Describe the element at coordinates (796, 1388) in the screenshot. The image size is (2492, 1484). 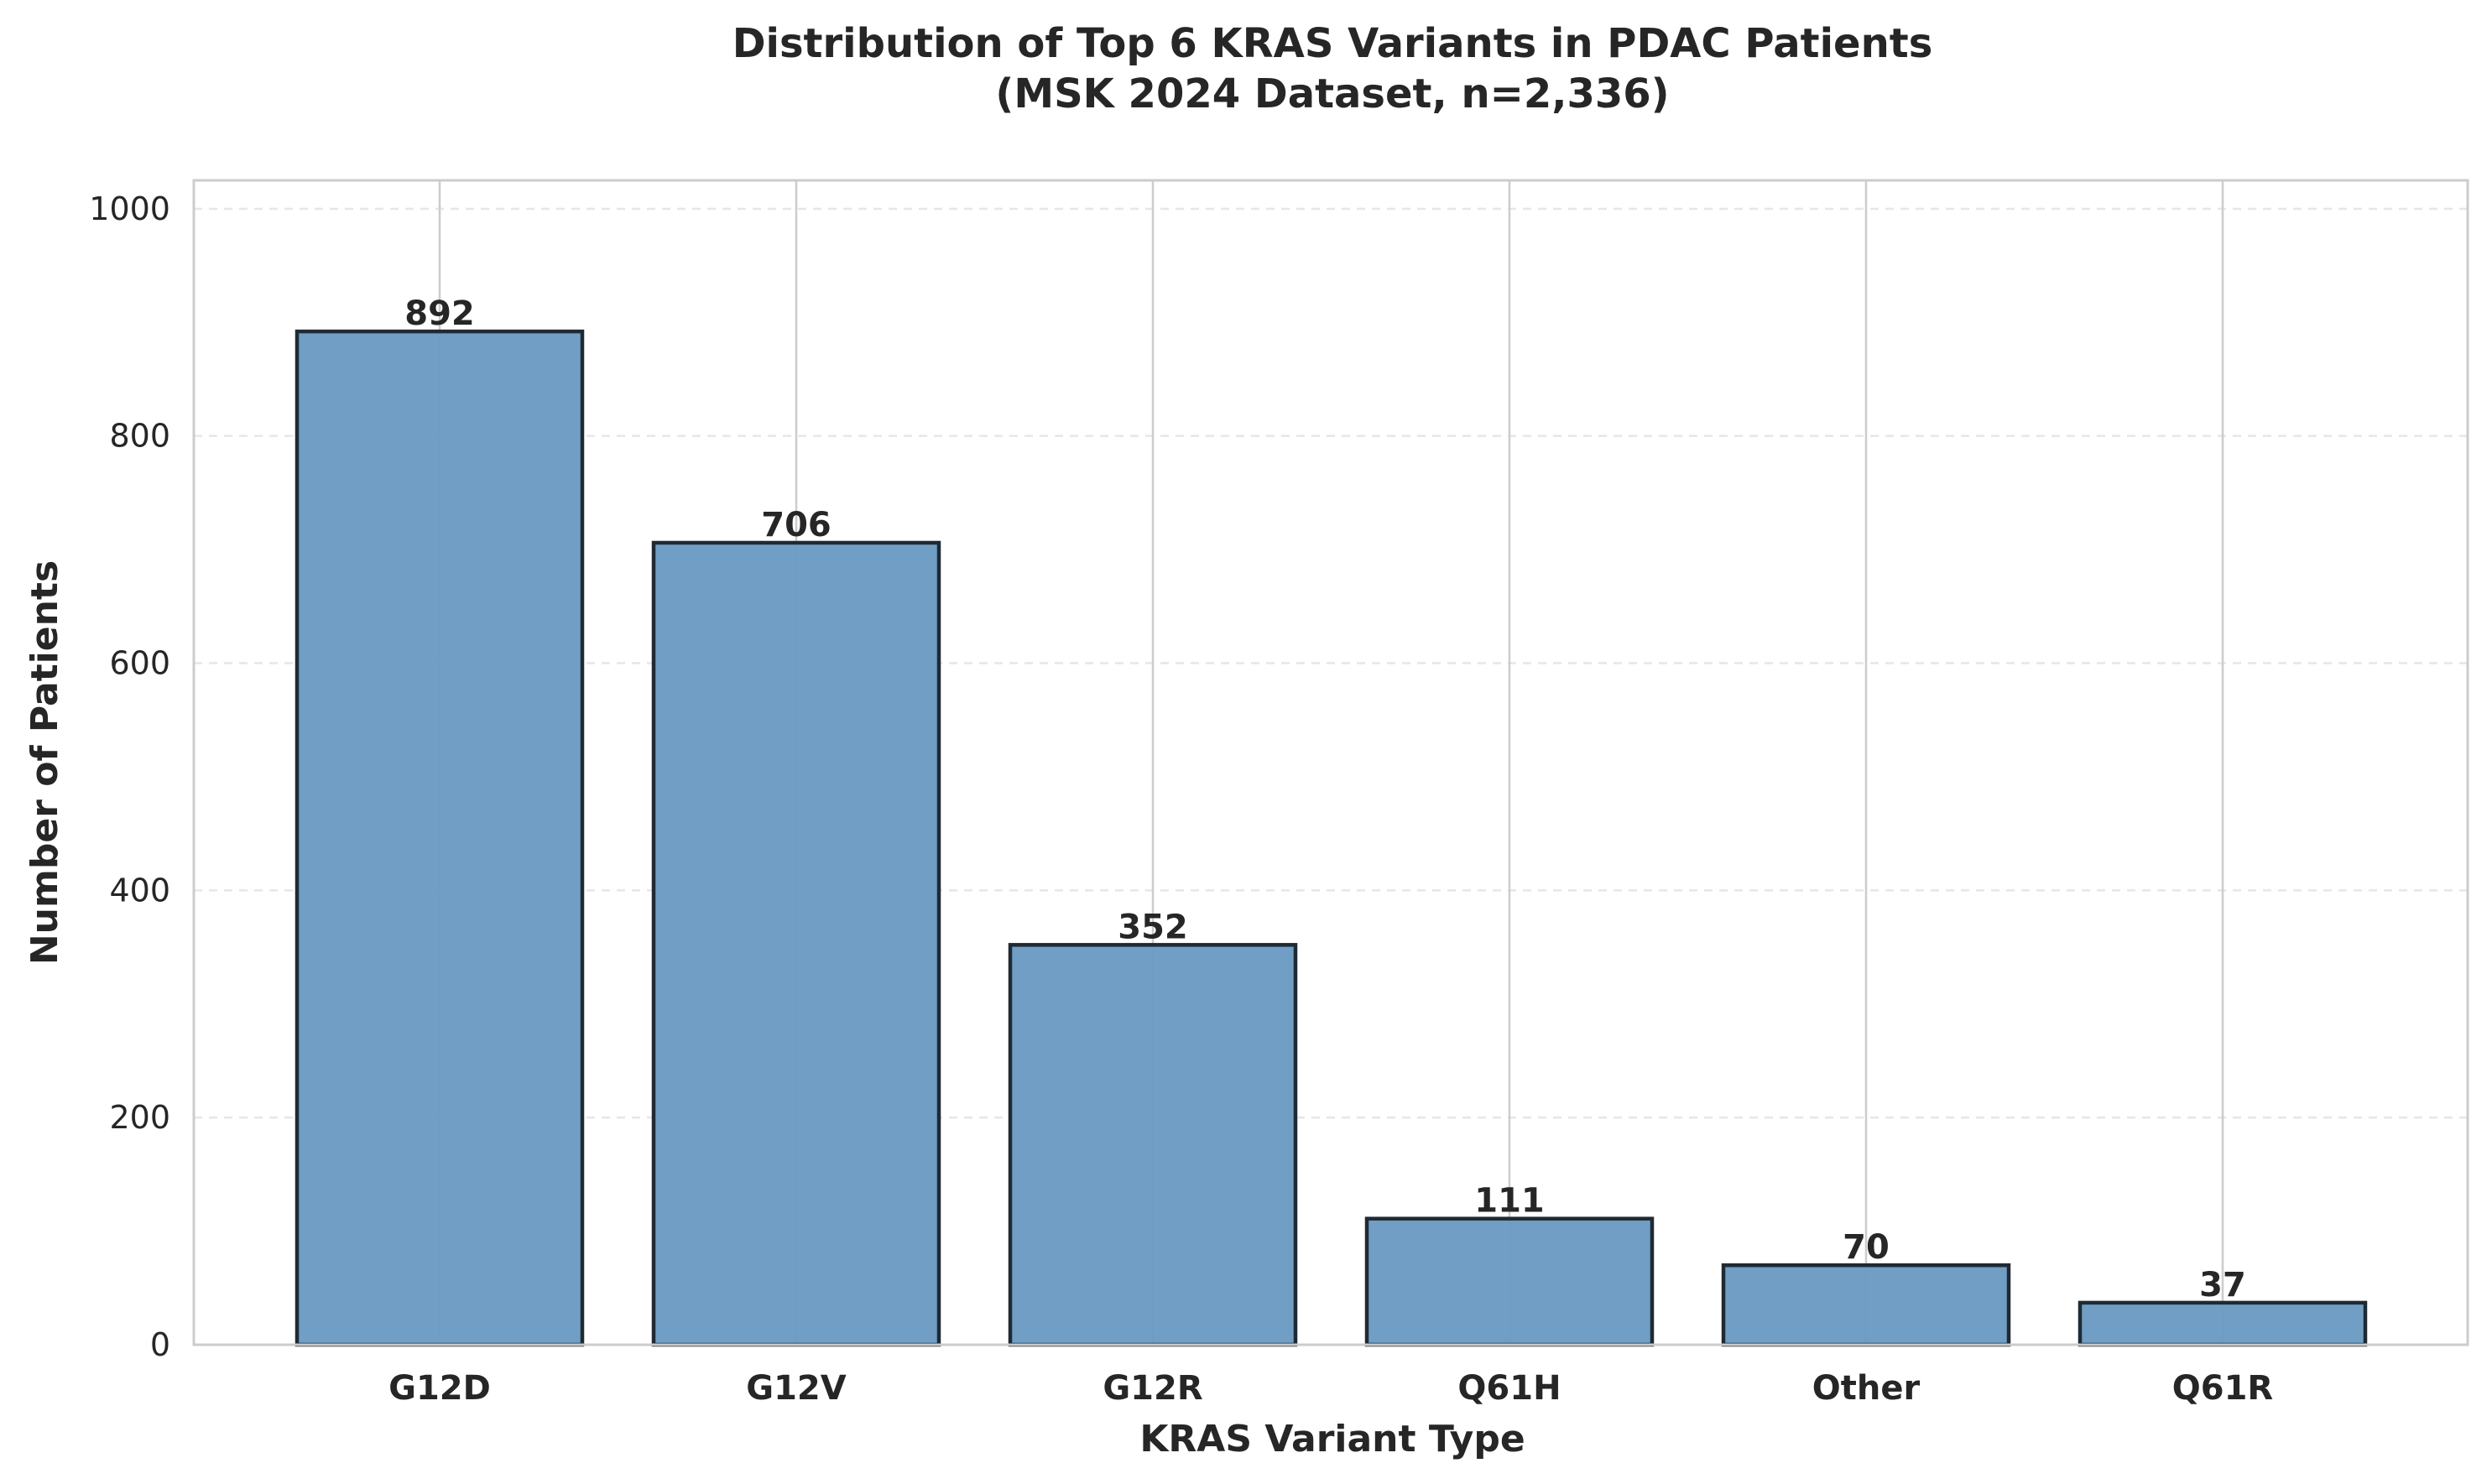
I see `x-tick-label: G12V` at that location.